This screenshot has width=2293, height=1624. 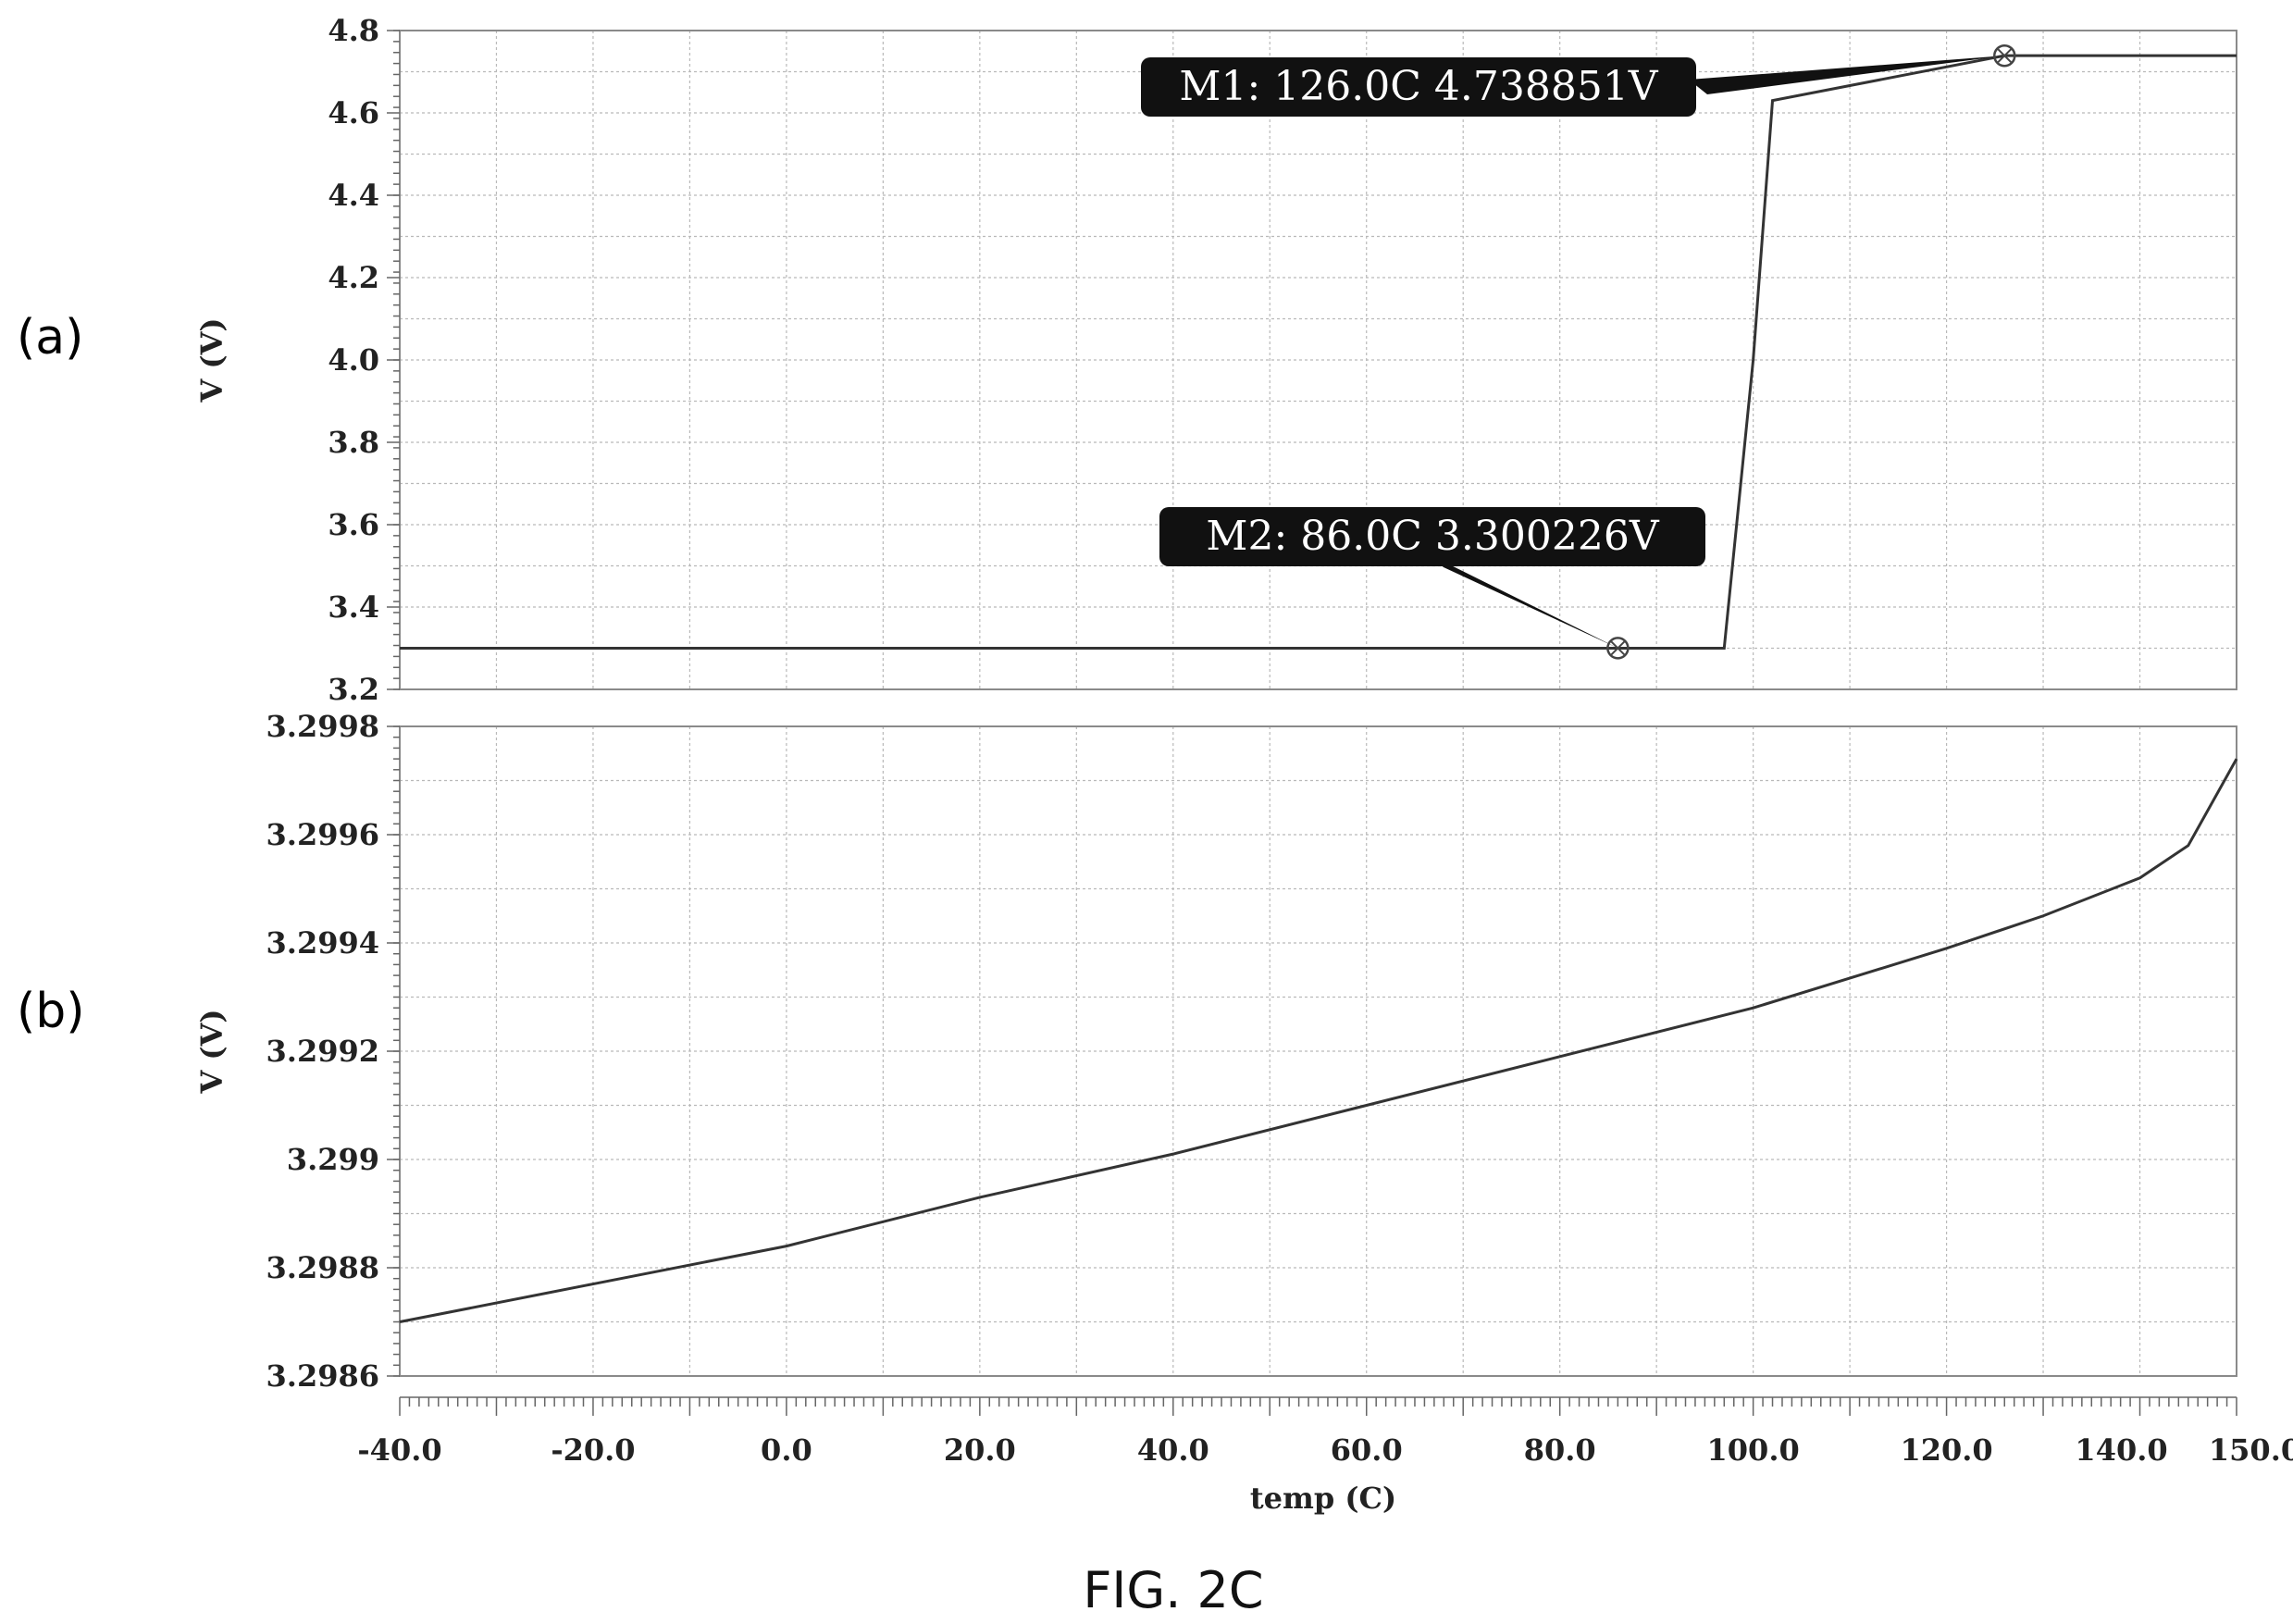 What do you see at coordinates (323, 1376) in the screenshot?
I see `y-tick-label: 3.2986` at bounding box center [323, 1376].